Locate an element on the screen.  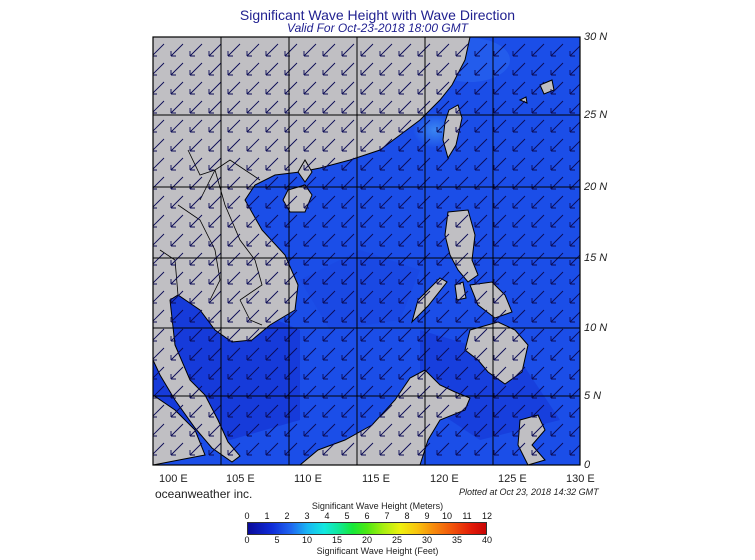
colorbar-feet-title: Significant Wave Height (Feet) is located at coordinates (377, 551).